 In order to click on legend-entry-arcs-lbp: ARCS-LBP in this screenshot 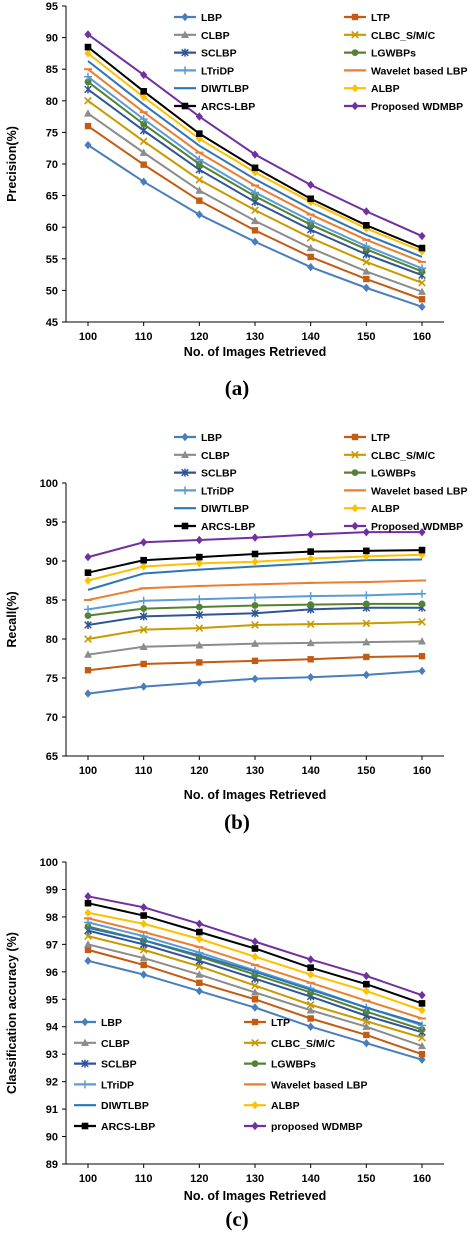, I will do `click(214, 107)`.